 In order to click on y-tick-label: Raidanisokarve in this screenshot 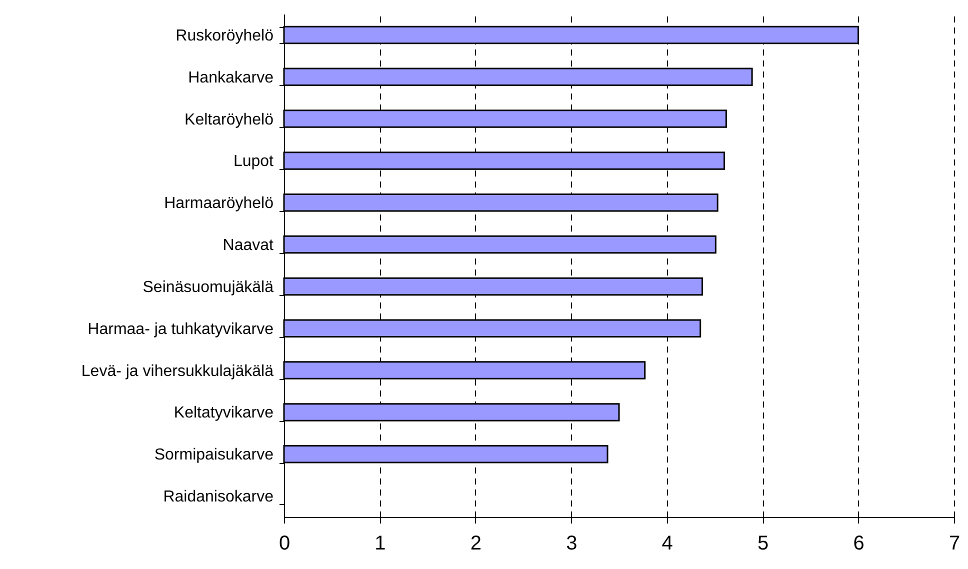, I will do `click(218, 497)`.